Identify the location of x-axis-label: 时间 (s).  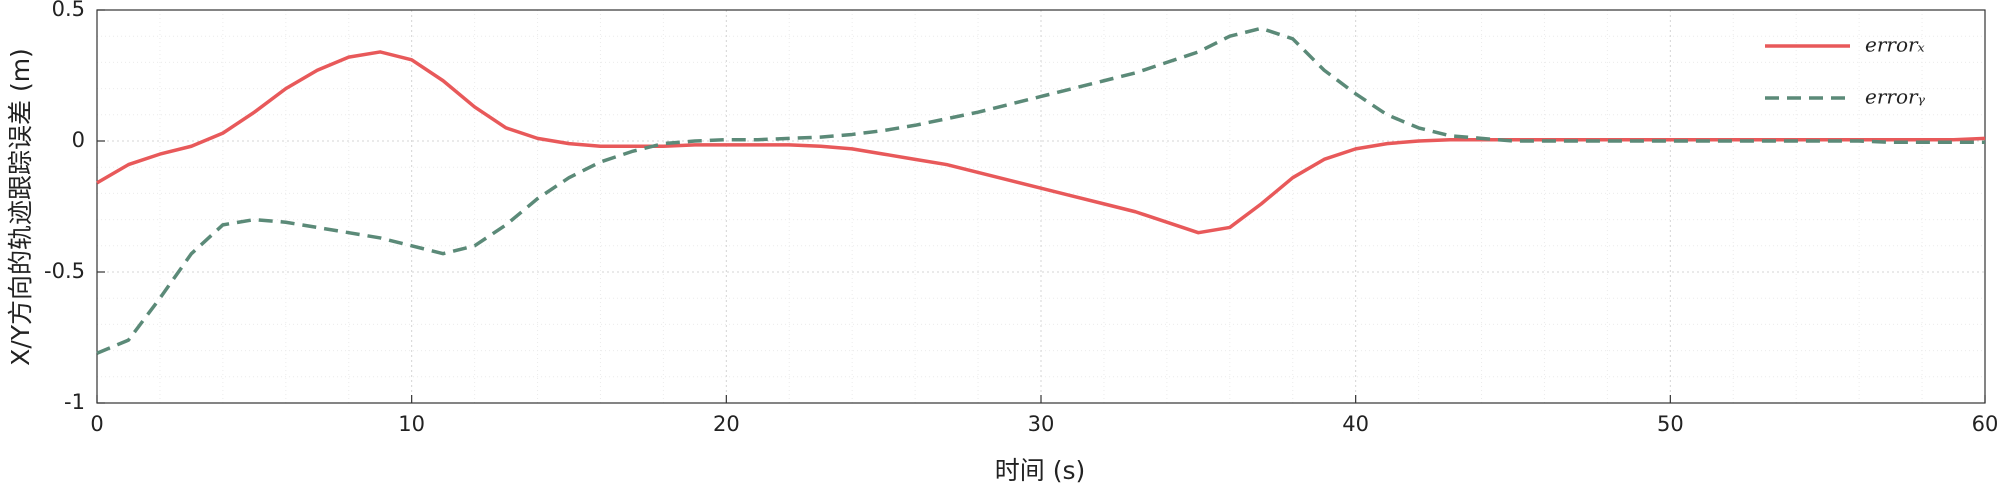
(1040, 470).